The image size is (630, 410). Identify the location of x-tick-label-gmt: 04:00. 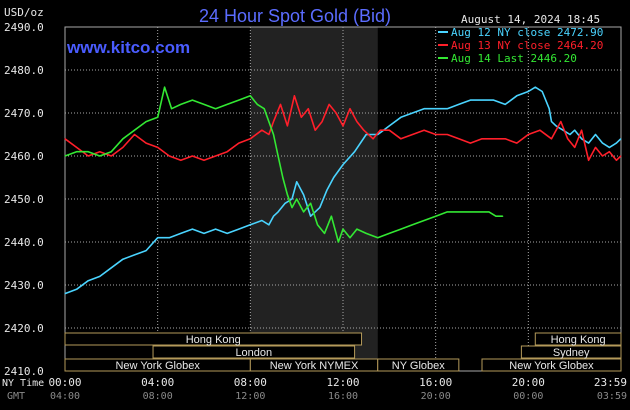
(65, 396).